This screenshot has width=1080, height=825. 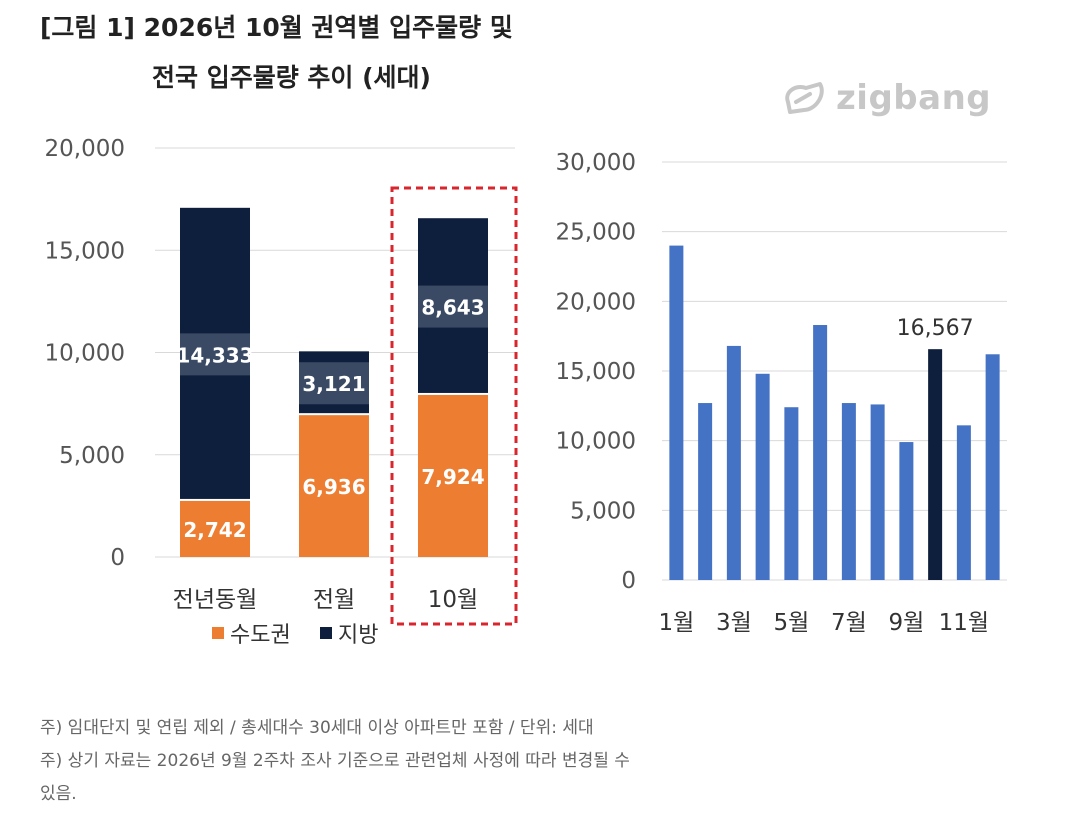 I want to click on right-x-tick-label: 9월, so click(x=906, y=623).